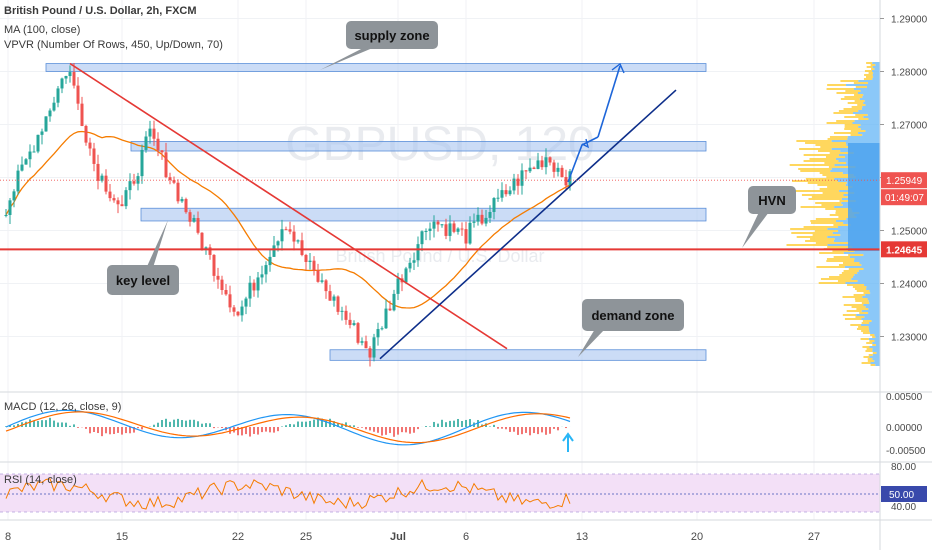  I want to click on ma-indicator-label: MA (100, close), so click(42, 30).